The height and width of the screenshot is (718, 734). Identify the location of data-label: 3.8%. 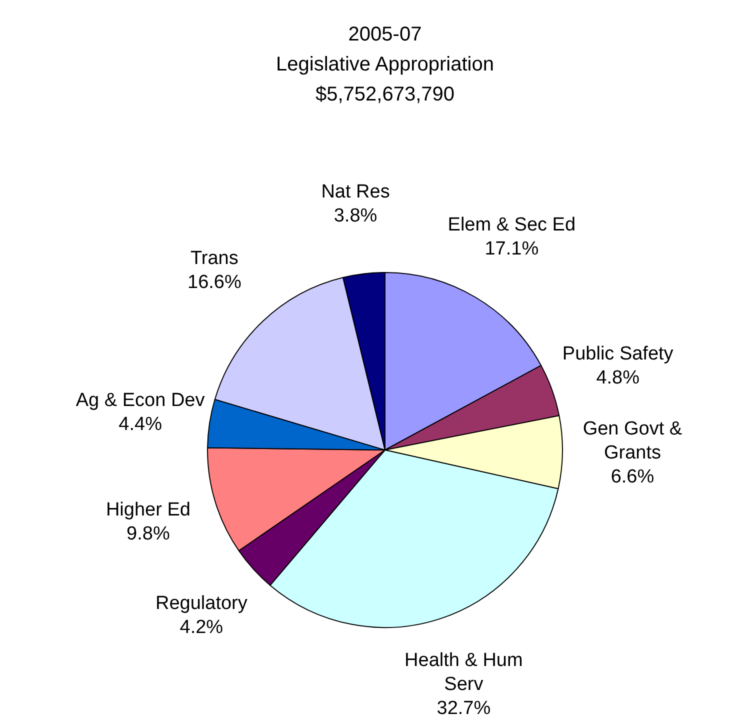
(356, 215).